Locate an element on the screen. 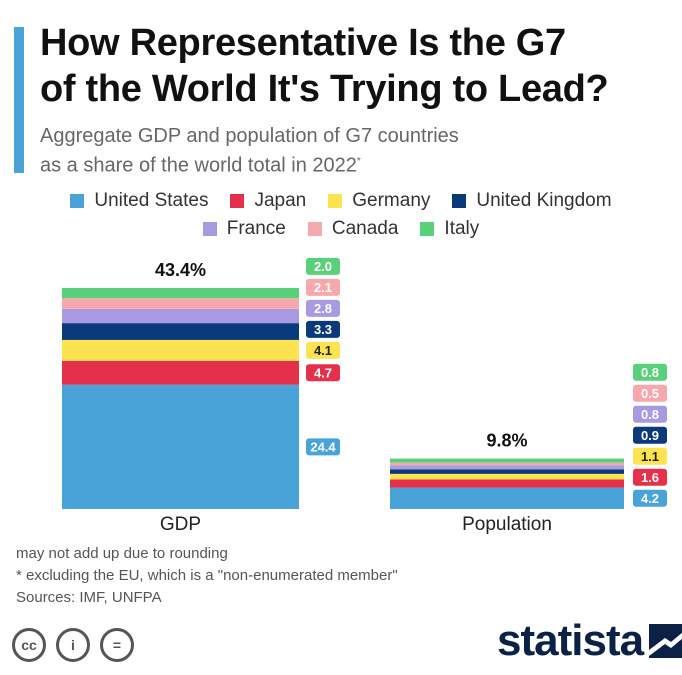 This screenshot has width=682, height=675. legend-item-japan: Japan is located at coordinates (268, 201).